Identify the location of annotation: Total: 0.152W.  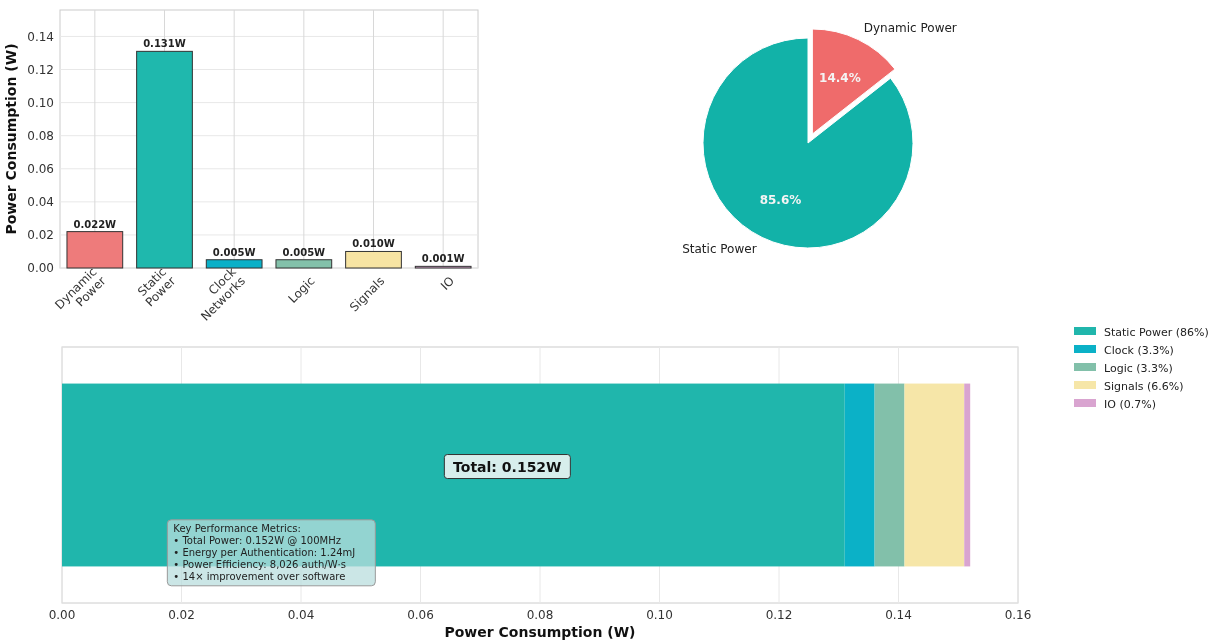
(507, 466).